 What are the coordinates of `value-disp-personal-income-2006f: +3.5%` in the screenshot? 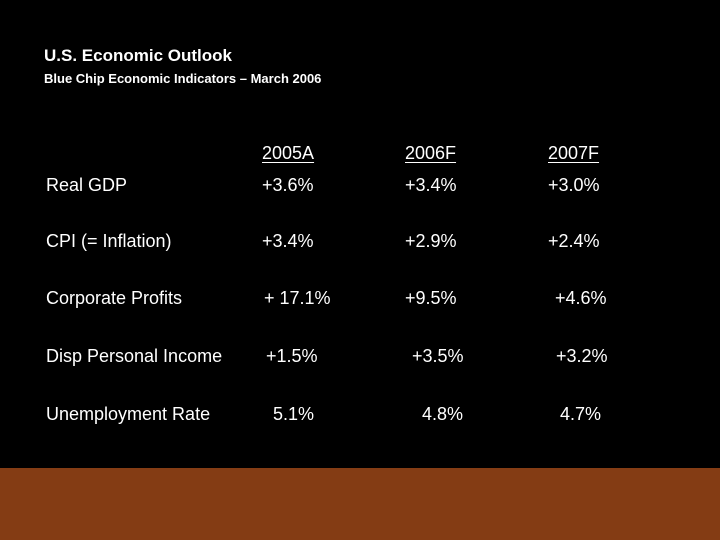 It's located at (438, 356).